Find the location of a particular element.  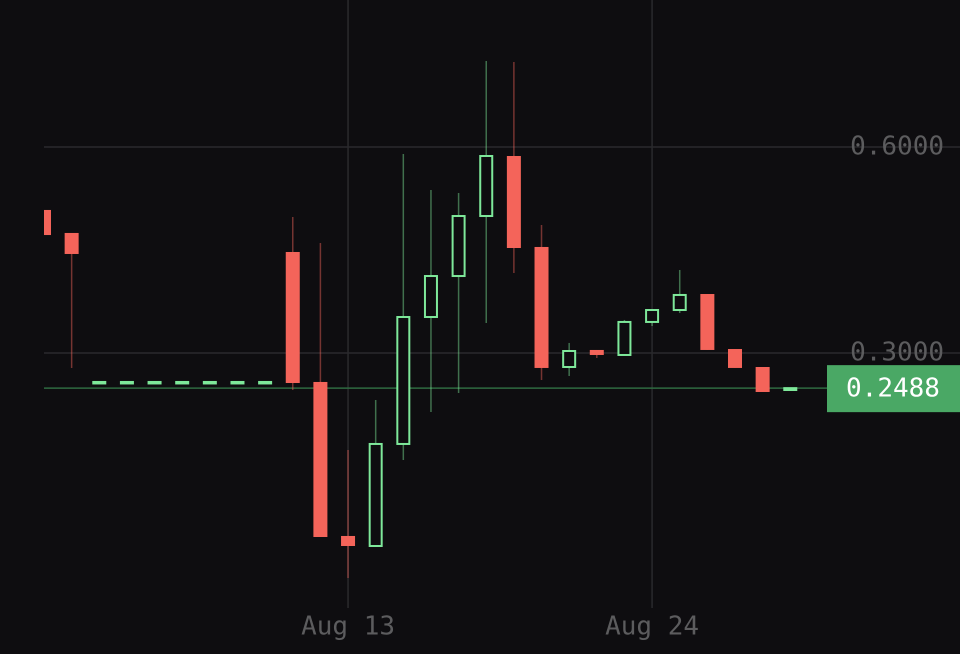

y-tick-label: 0.3000 is located at coordinates (897, 352).